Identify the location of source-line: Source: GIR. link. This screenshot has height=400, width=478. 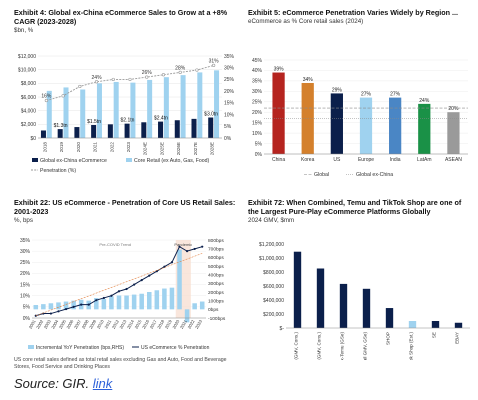
(63, 383).